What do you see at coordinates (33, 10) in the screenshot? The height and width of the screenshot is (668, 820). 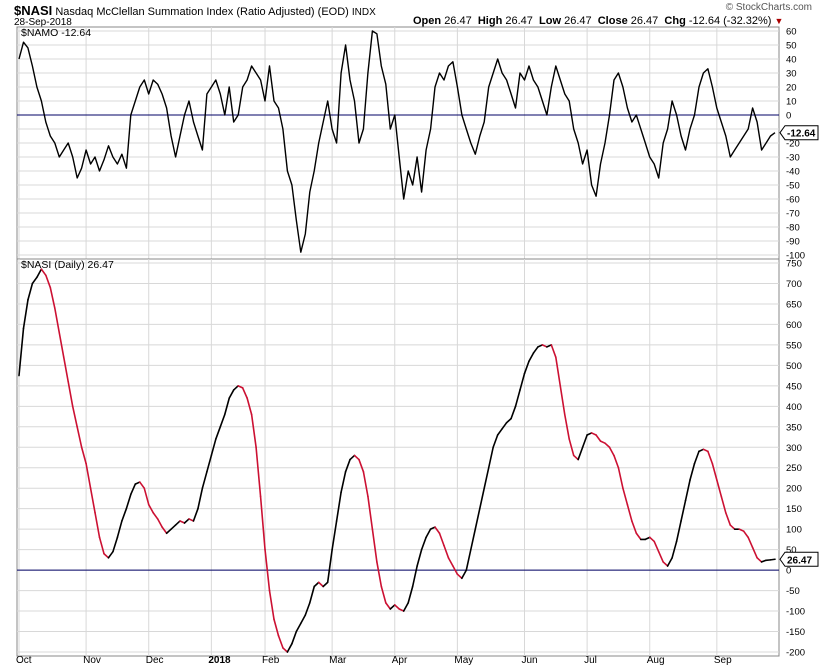 I see `symbol: $NASI` at bounding box center [33, 10].